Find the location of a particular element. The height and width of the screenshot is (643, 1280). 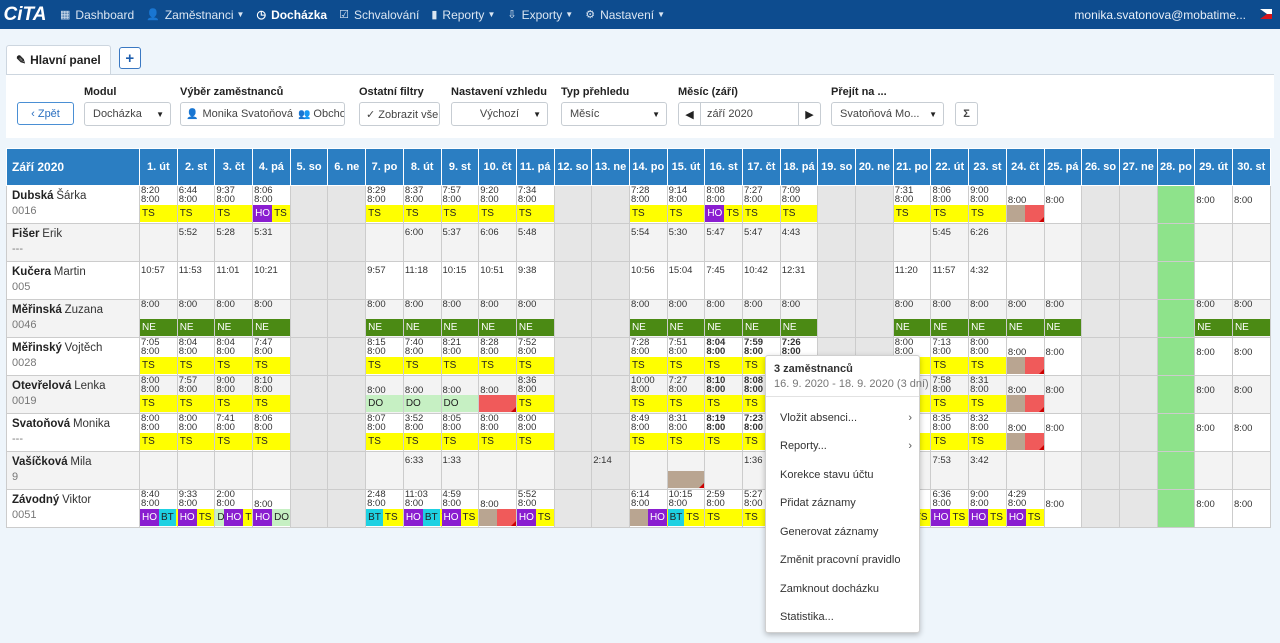

czech-flag-icon is located at coordinates (1266, 14).